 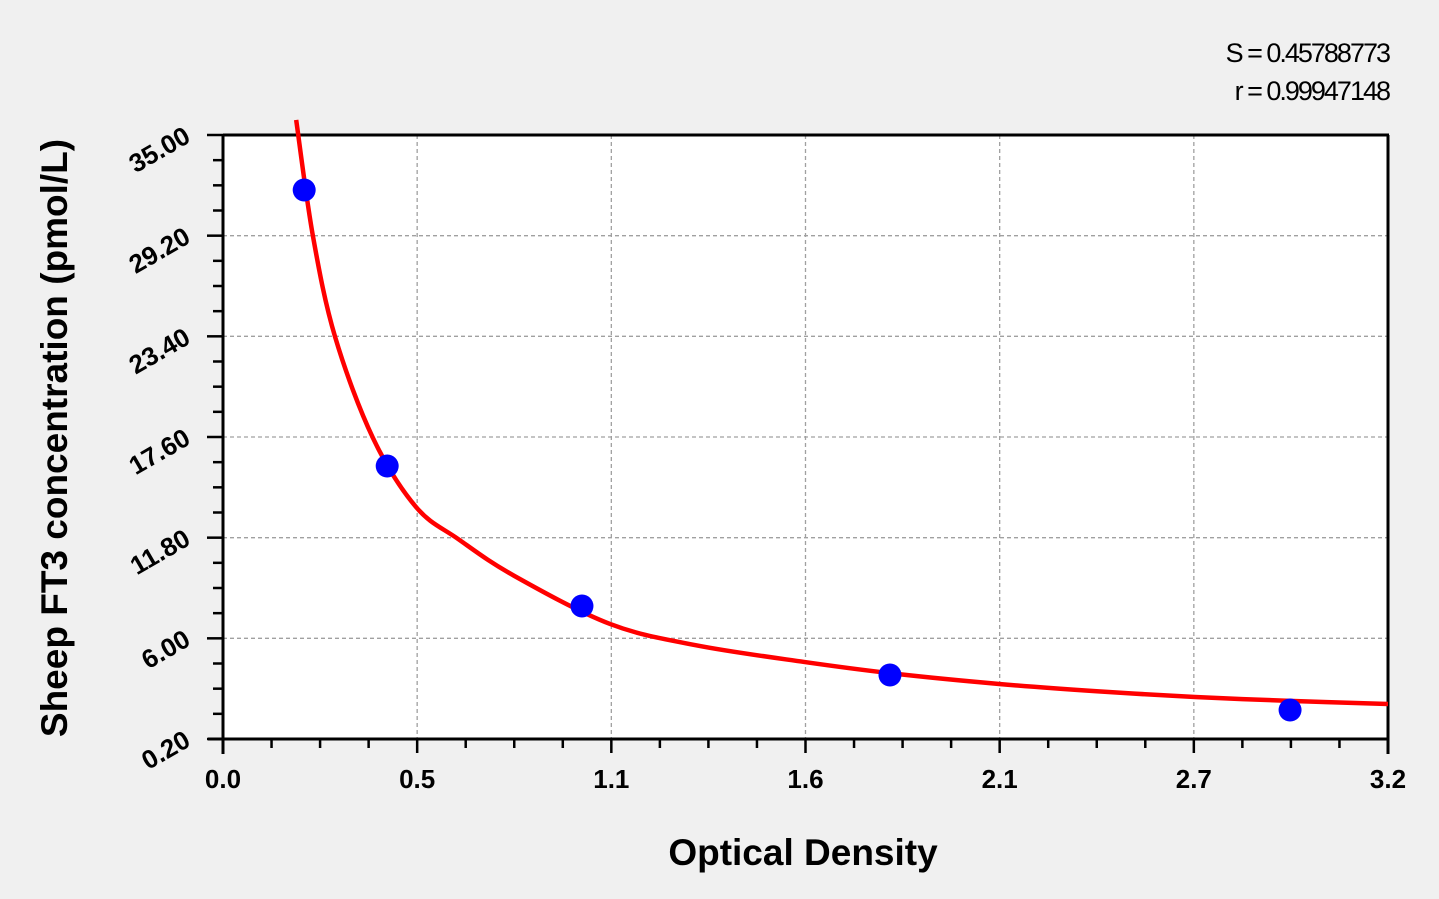 I want to click on r-value-label: r = 0.99947148, so click(x=1312, y=91).